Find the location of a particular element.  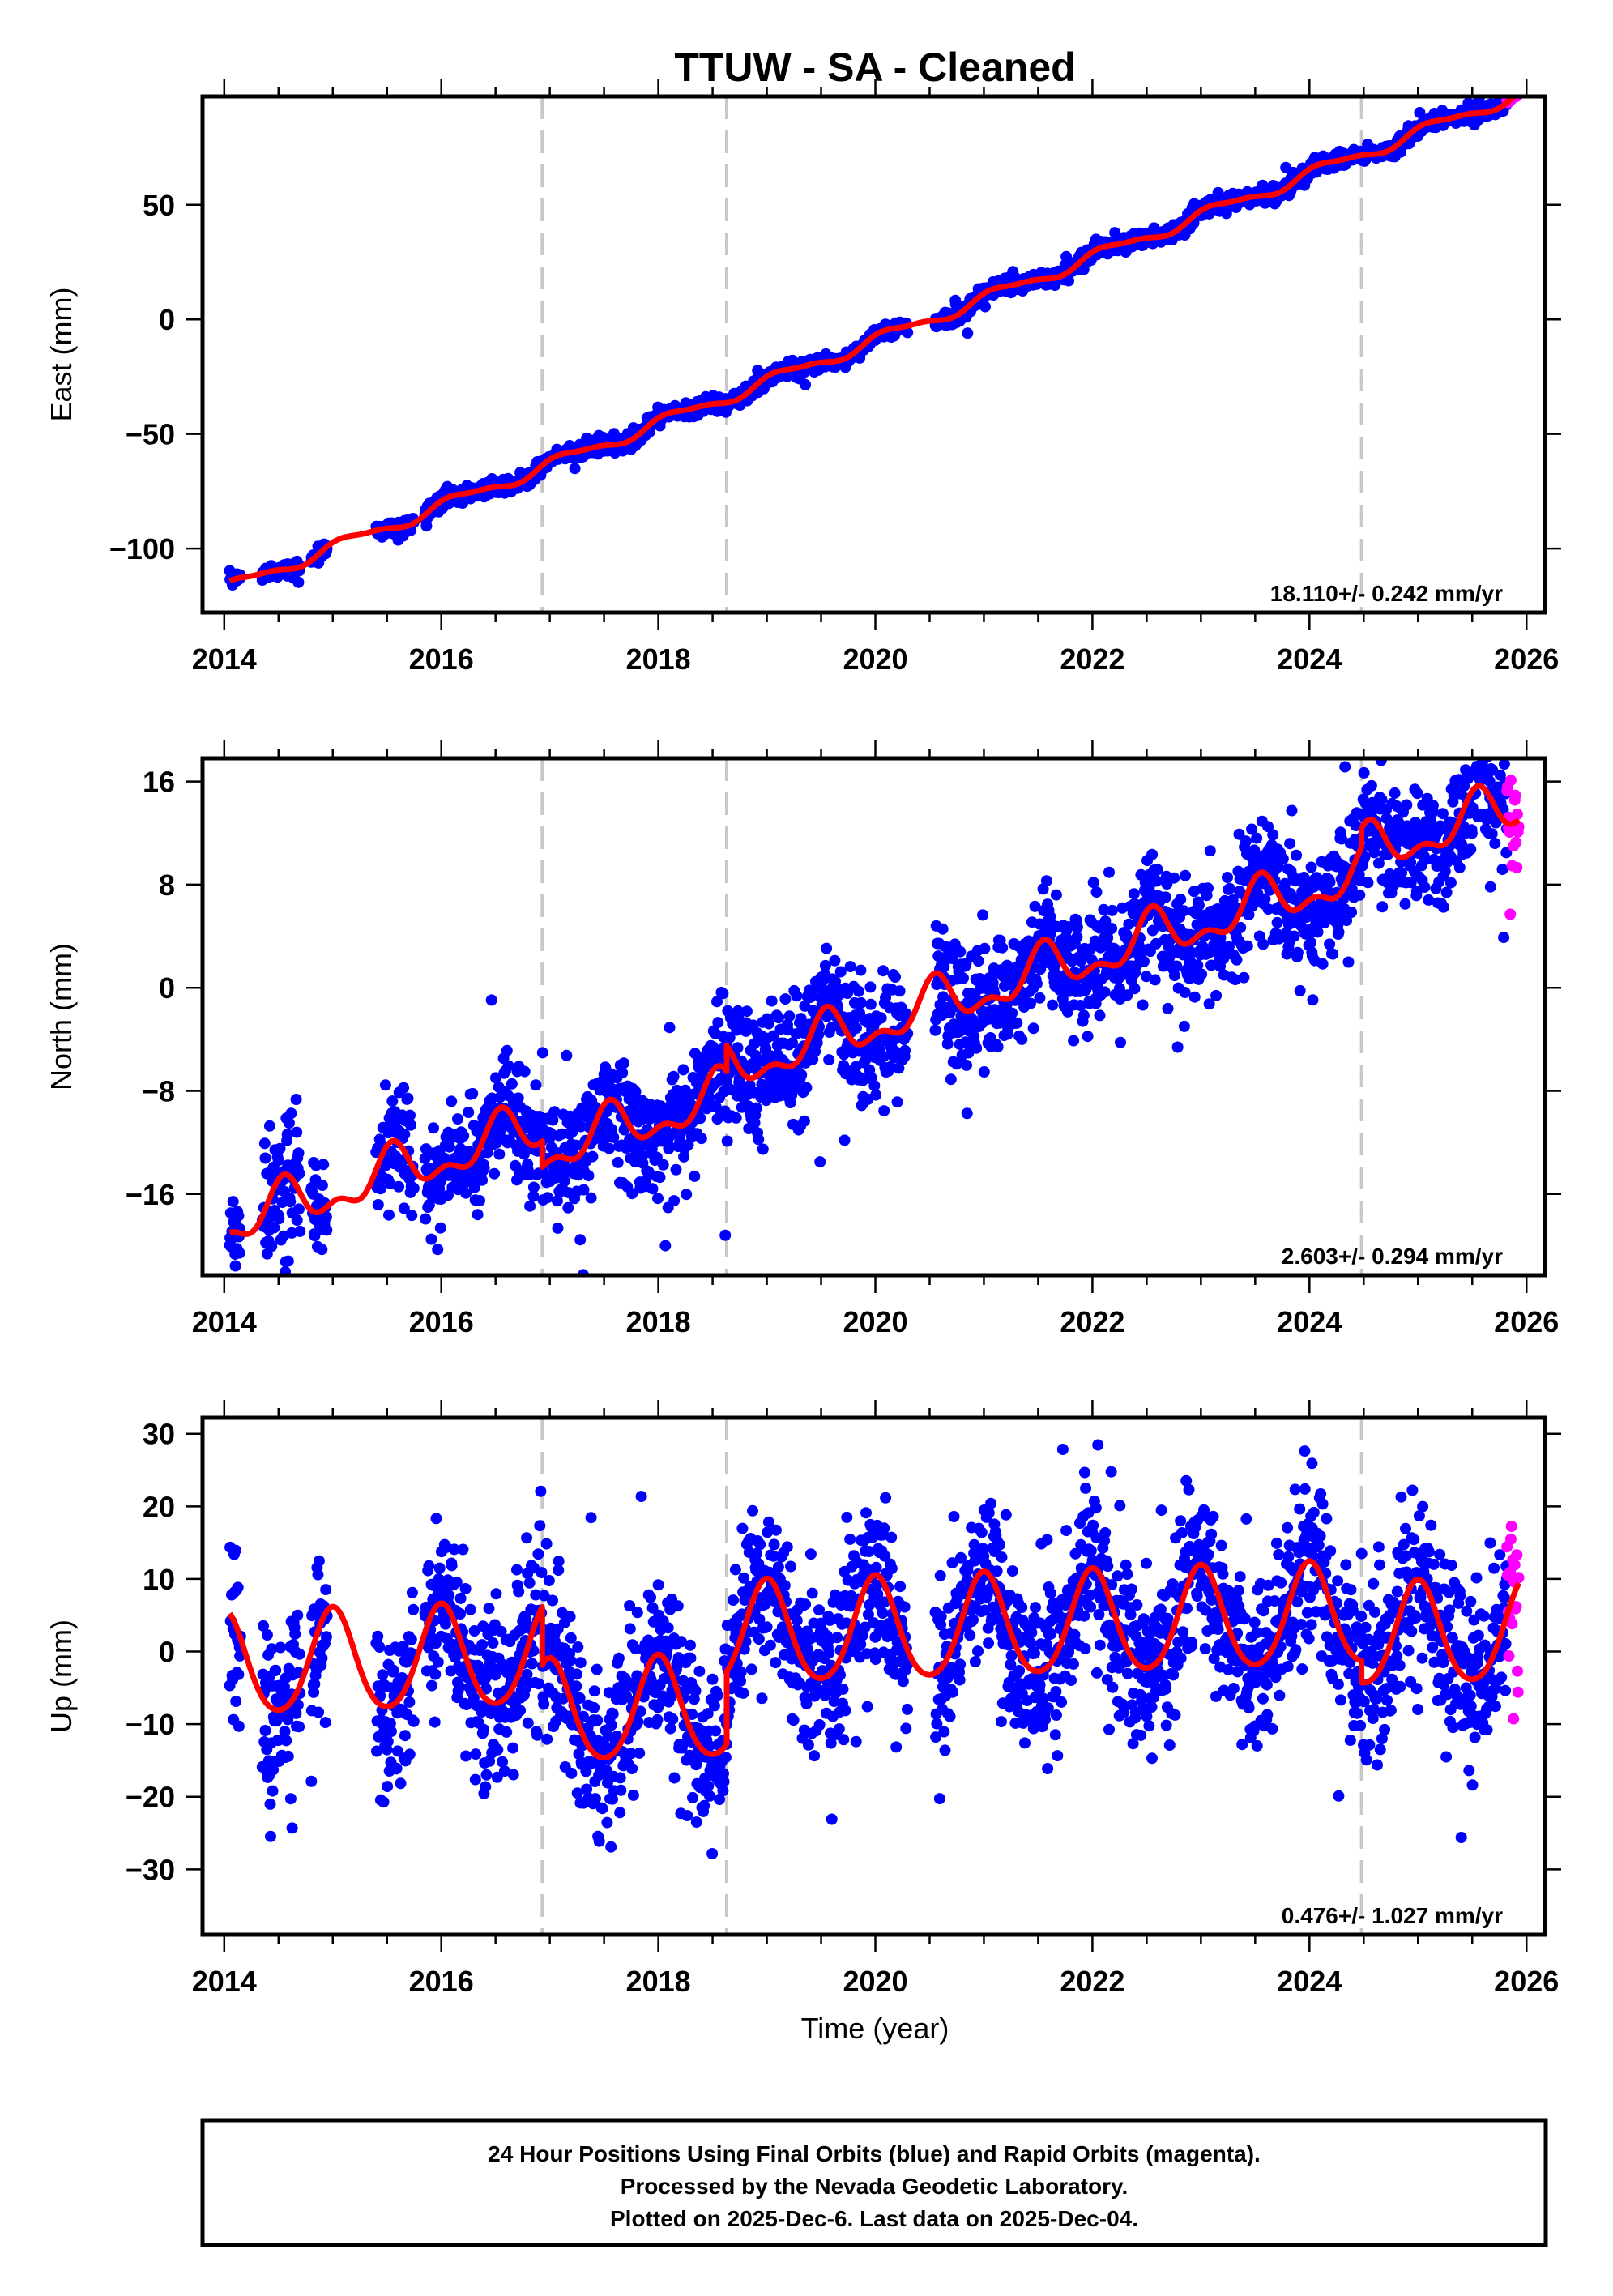

north-x-tick-label: 2024 is located at coordinates (1309, 1321).